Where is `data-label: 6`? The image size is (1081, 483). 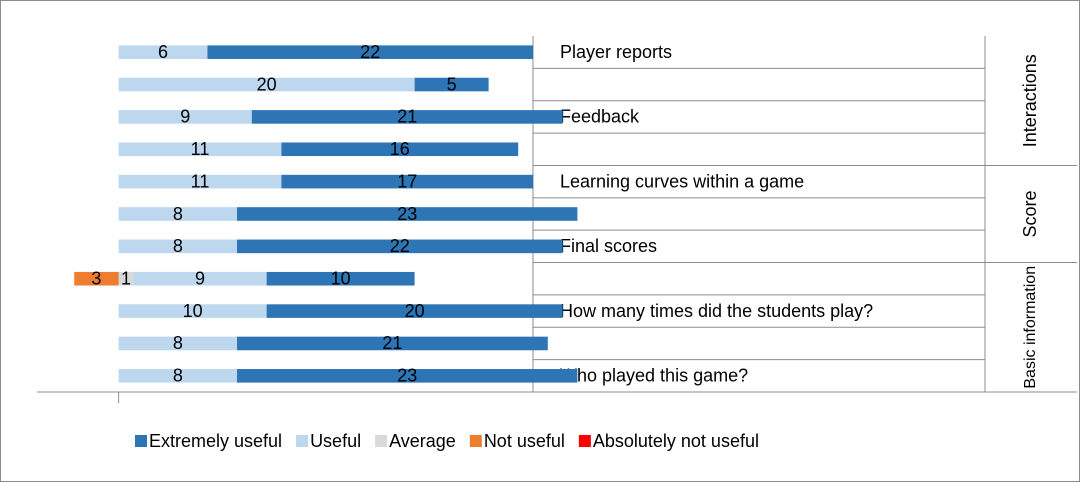
data-label: 6 is located at coordinates (163, 52).